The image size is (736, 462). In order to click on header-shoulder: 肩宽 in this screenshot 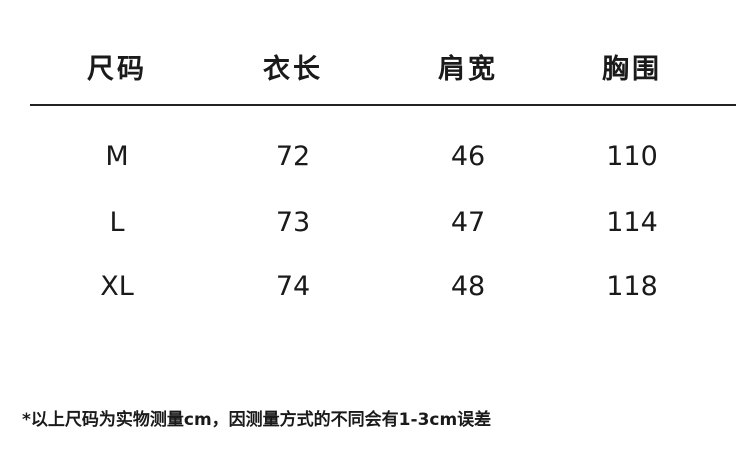, I will do `click(468, 69)`.